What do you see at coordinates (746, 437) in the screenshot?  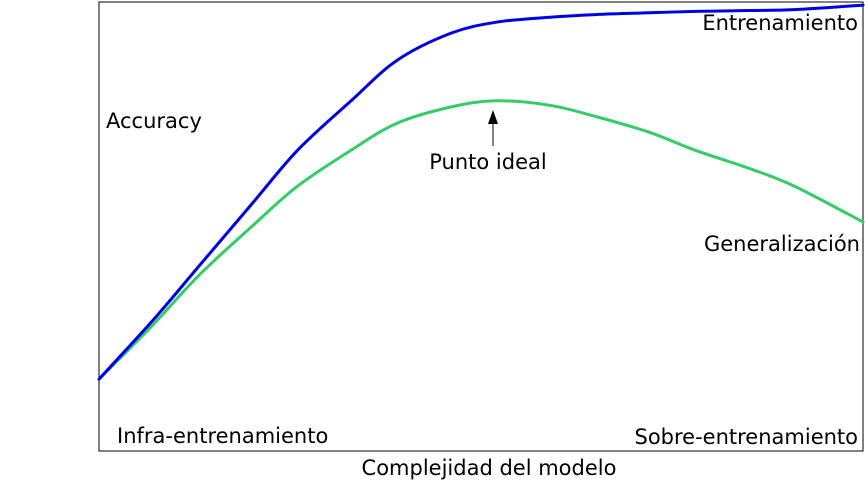 I see `region-label-overfitting: Sobre-entrenamiento` at bounding box center [746, 437].